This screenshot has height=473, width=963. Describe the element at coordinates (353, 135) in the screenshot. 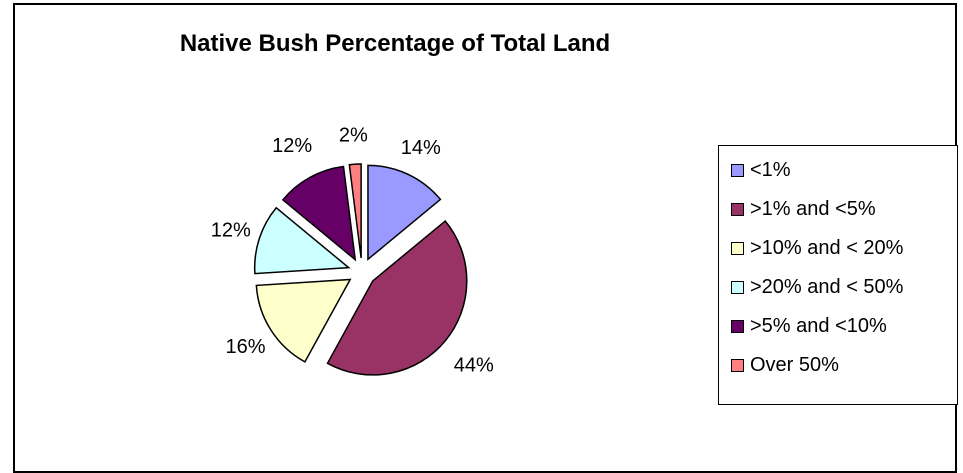

I see `data-label: 2%` at that location.